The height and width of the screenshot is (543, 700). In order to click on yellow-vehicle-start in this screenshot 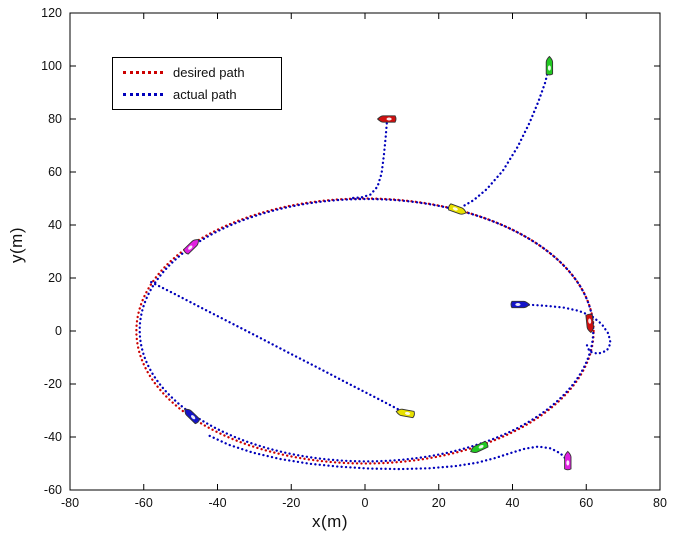, I will do `click(405, 413)`.